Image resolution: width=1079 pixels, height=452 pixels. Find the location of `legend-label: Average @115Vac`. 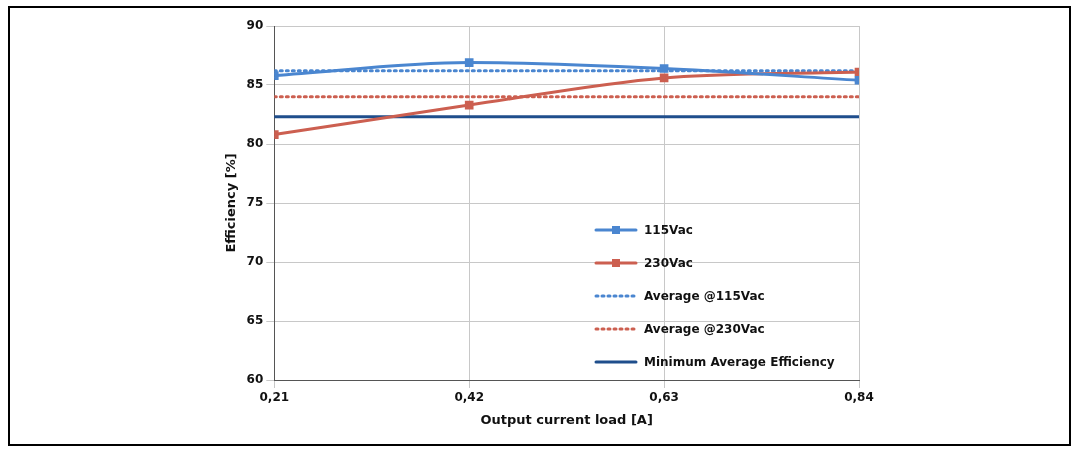

legend-label: Average @115Vac is located at coordinates (704, 295).